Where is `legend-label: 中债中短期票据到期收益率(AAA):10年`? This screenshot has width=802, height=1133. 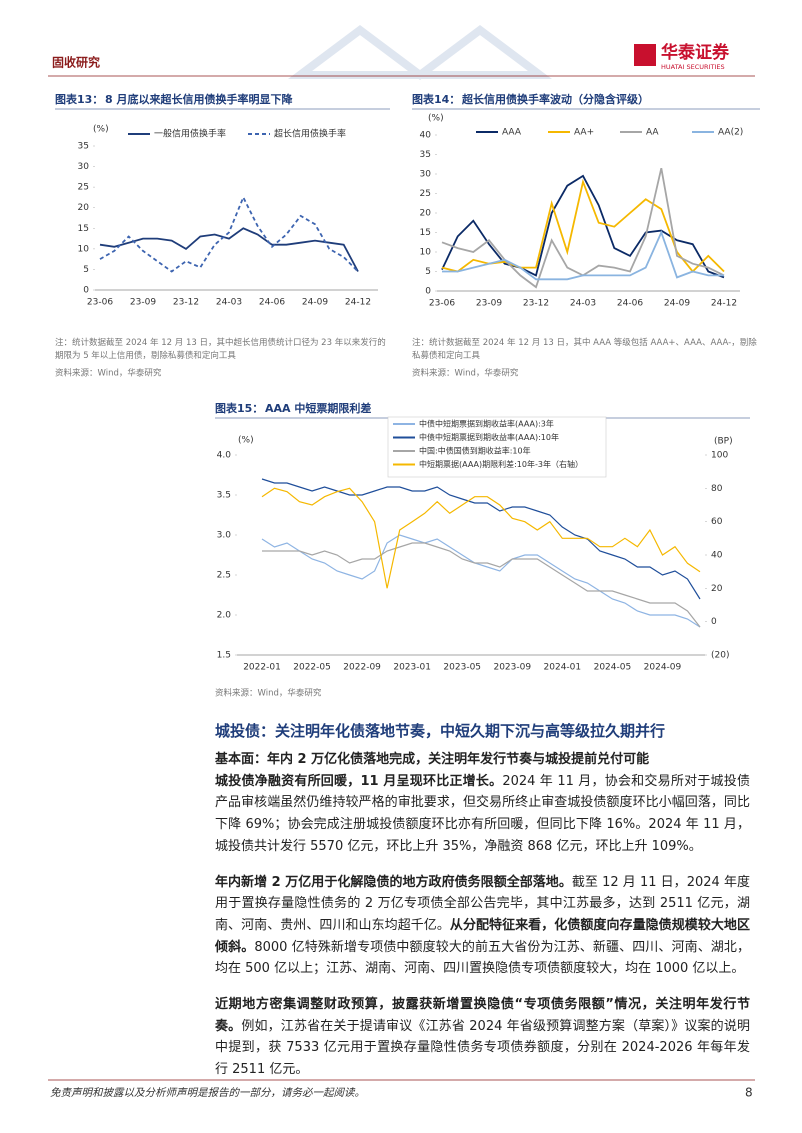 legend-label: 中债中短期票据到期收益率(AAA):10年 is located at coordinates (489, 437).